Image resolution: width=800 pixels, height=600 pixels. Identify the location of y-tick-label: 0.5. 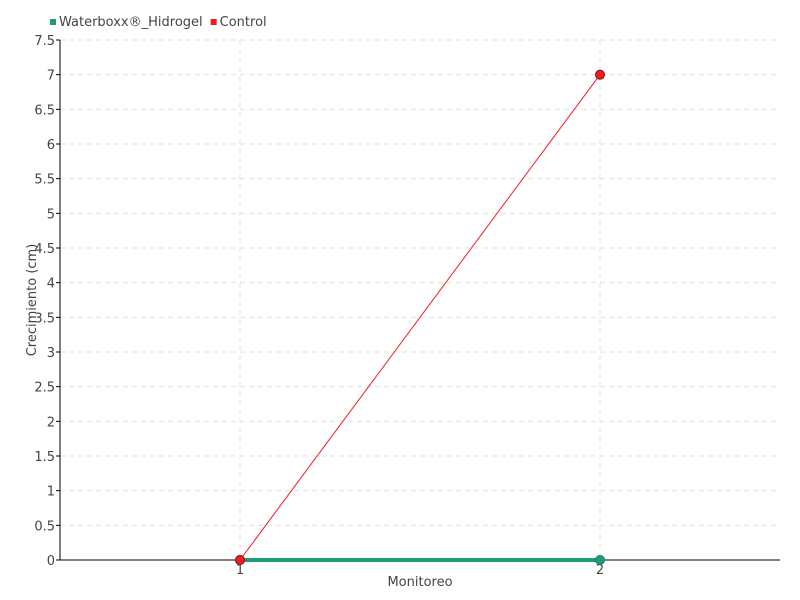
(44, 526).